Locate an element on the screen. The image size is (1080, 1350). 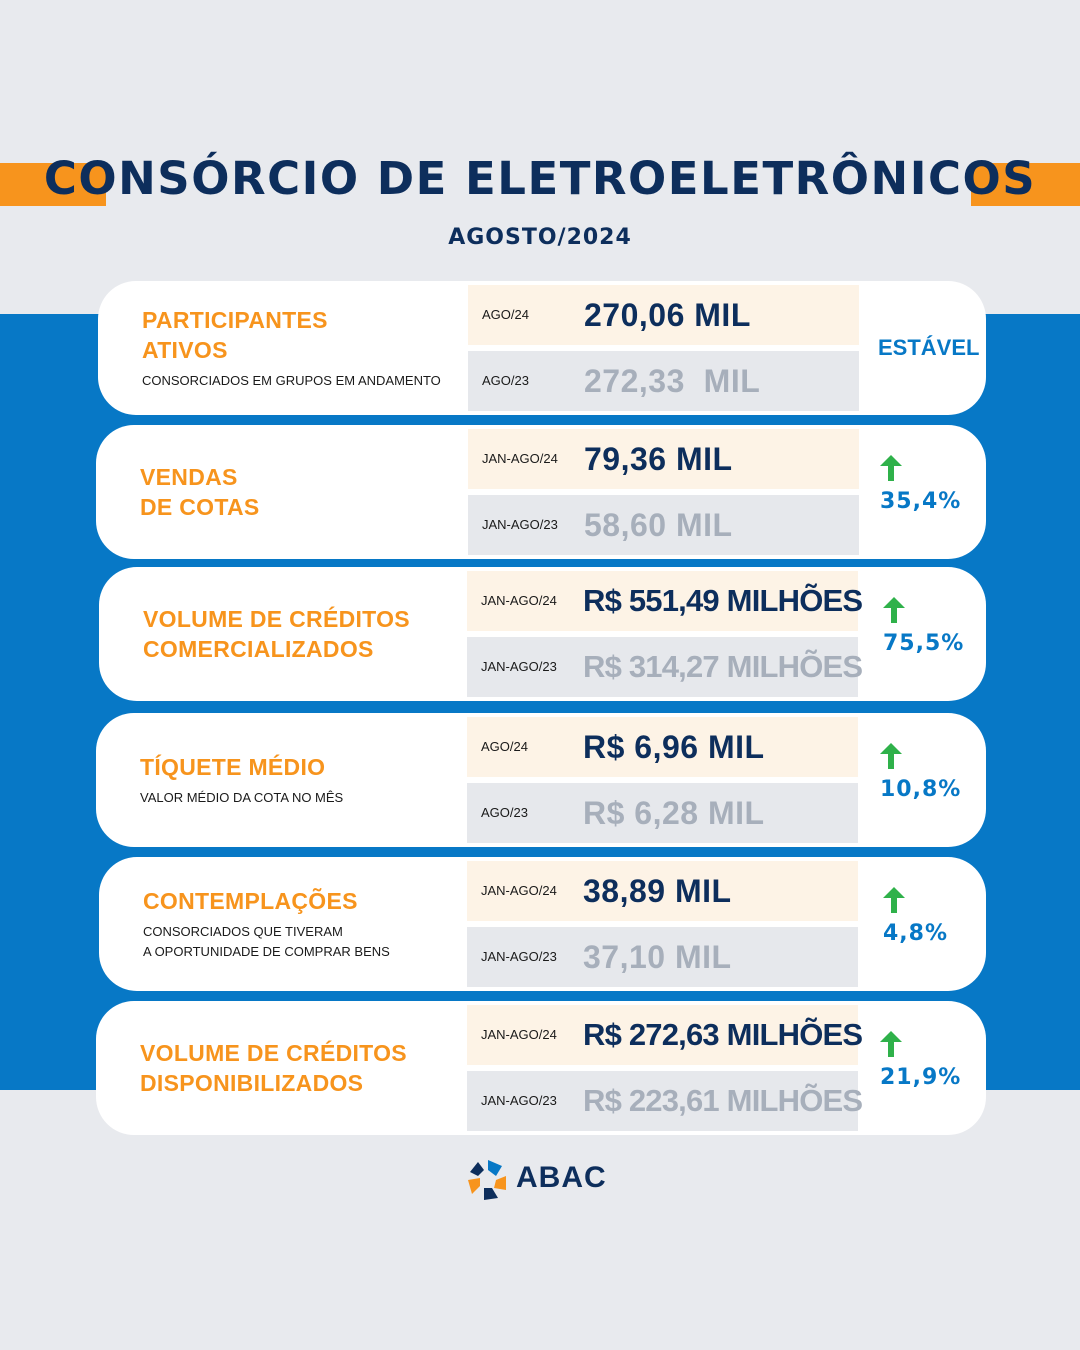
trend-indicator: ESTÁVEL is located at coordinates (925, 348).